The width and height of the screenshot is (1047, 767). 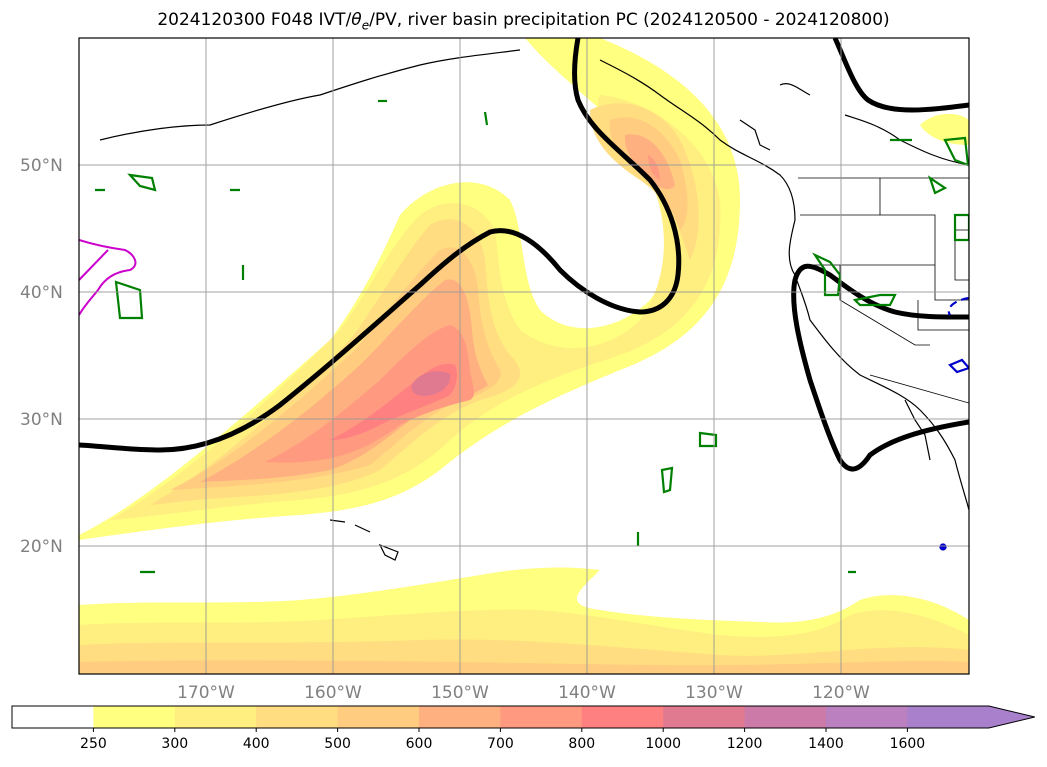 I want to click on colorbar-tick-label: 400, so click(x=256, y=744).